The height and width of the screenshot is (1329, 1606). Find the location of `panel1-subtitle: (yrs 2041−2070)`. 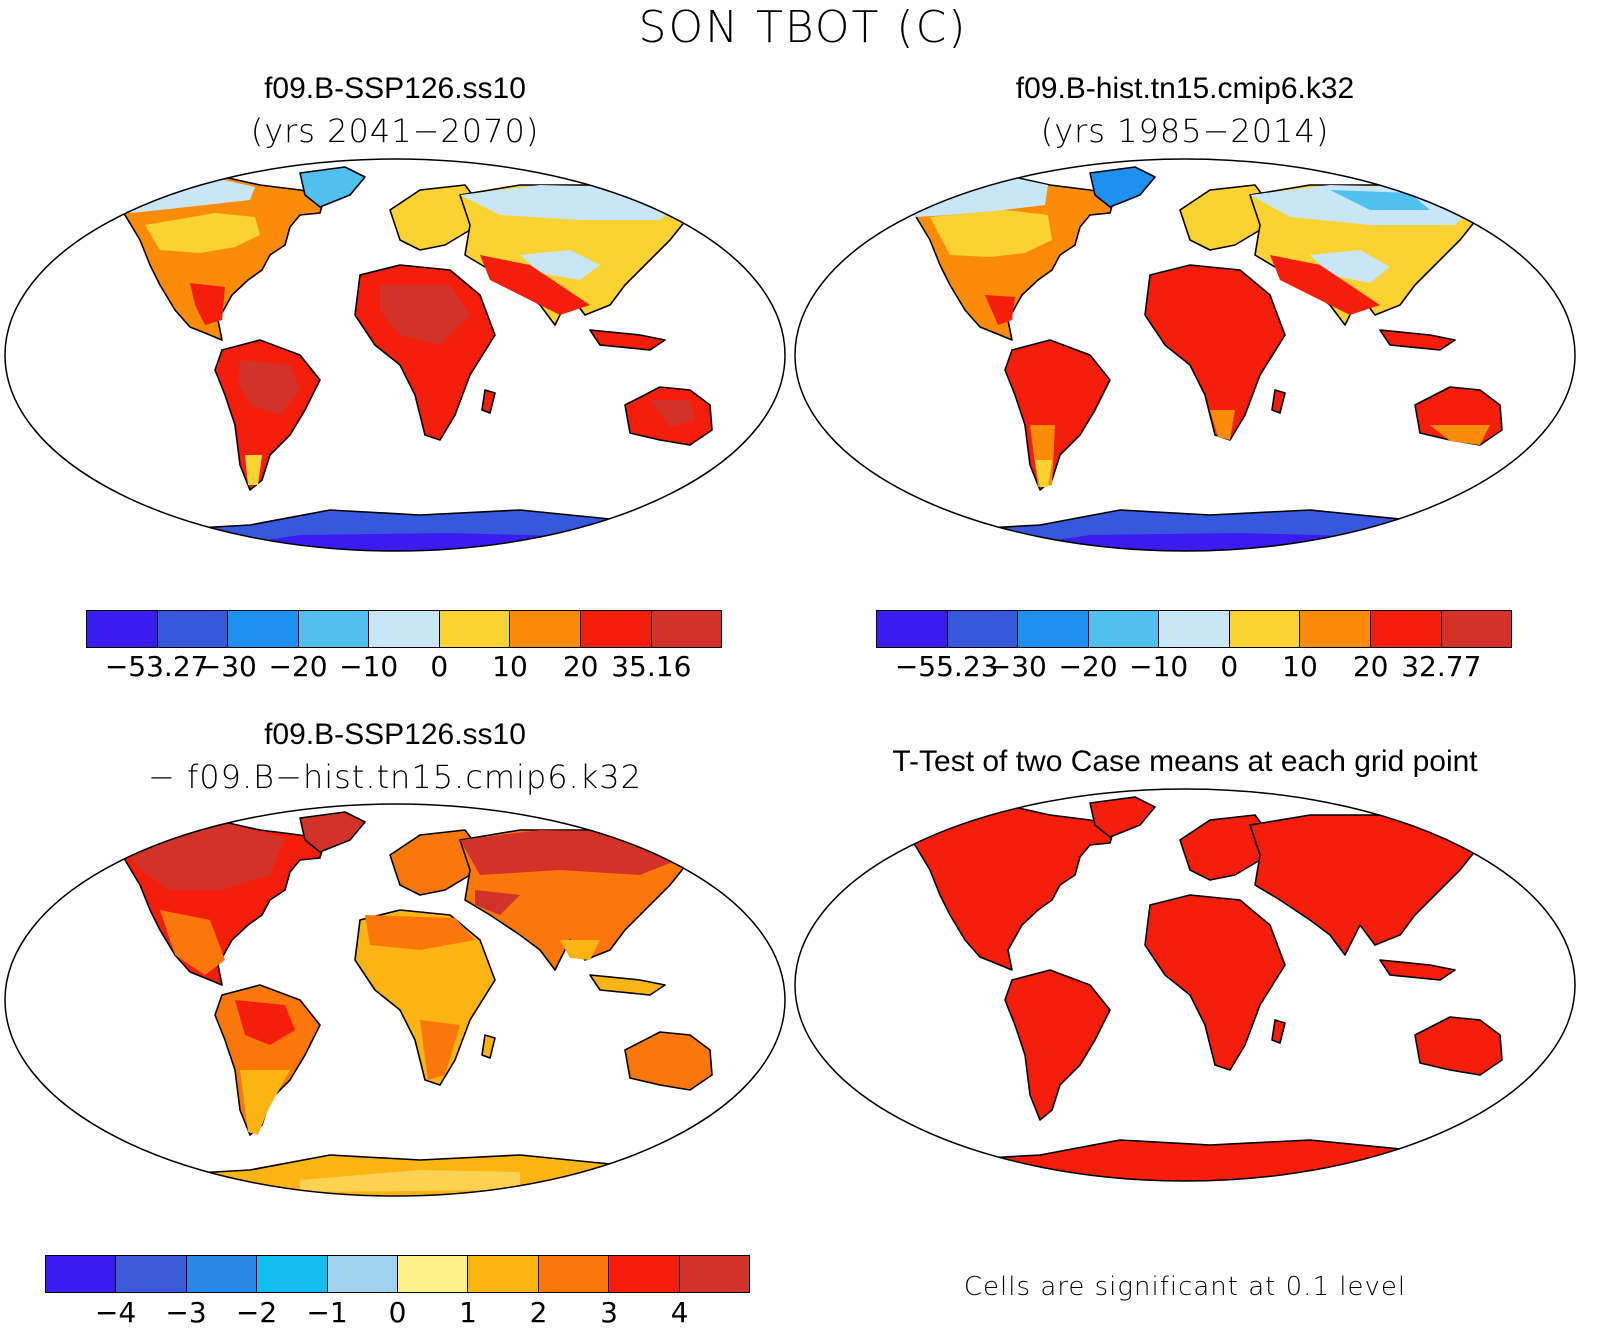

panel1-subtitle: (yrs 2041−2070) is located at coordinates (395, 131).